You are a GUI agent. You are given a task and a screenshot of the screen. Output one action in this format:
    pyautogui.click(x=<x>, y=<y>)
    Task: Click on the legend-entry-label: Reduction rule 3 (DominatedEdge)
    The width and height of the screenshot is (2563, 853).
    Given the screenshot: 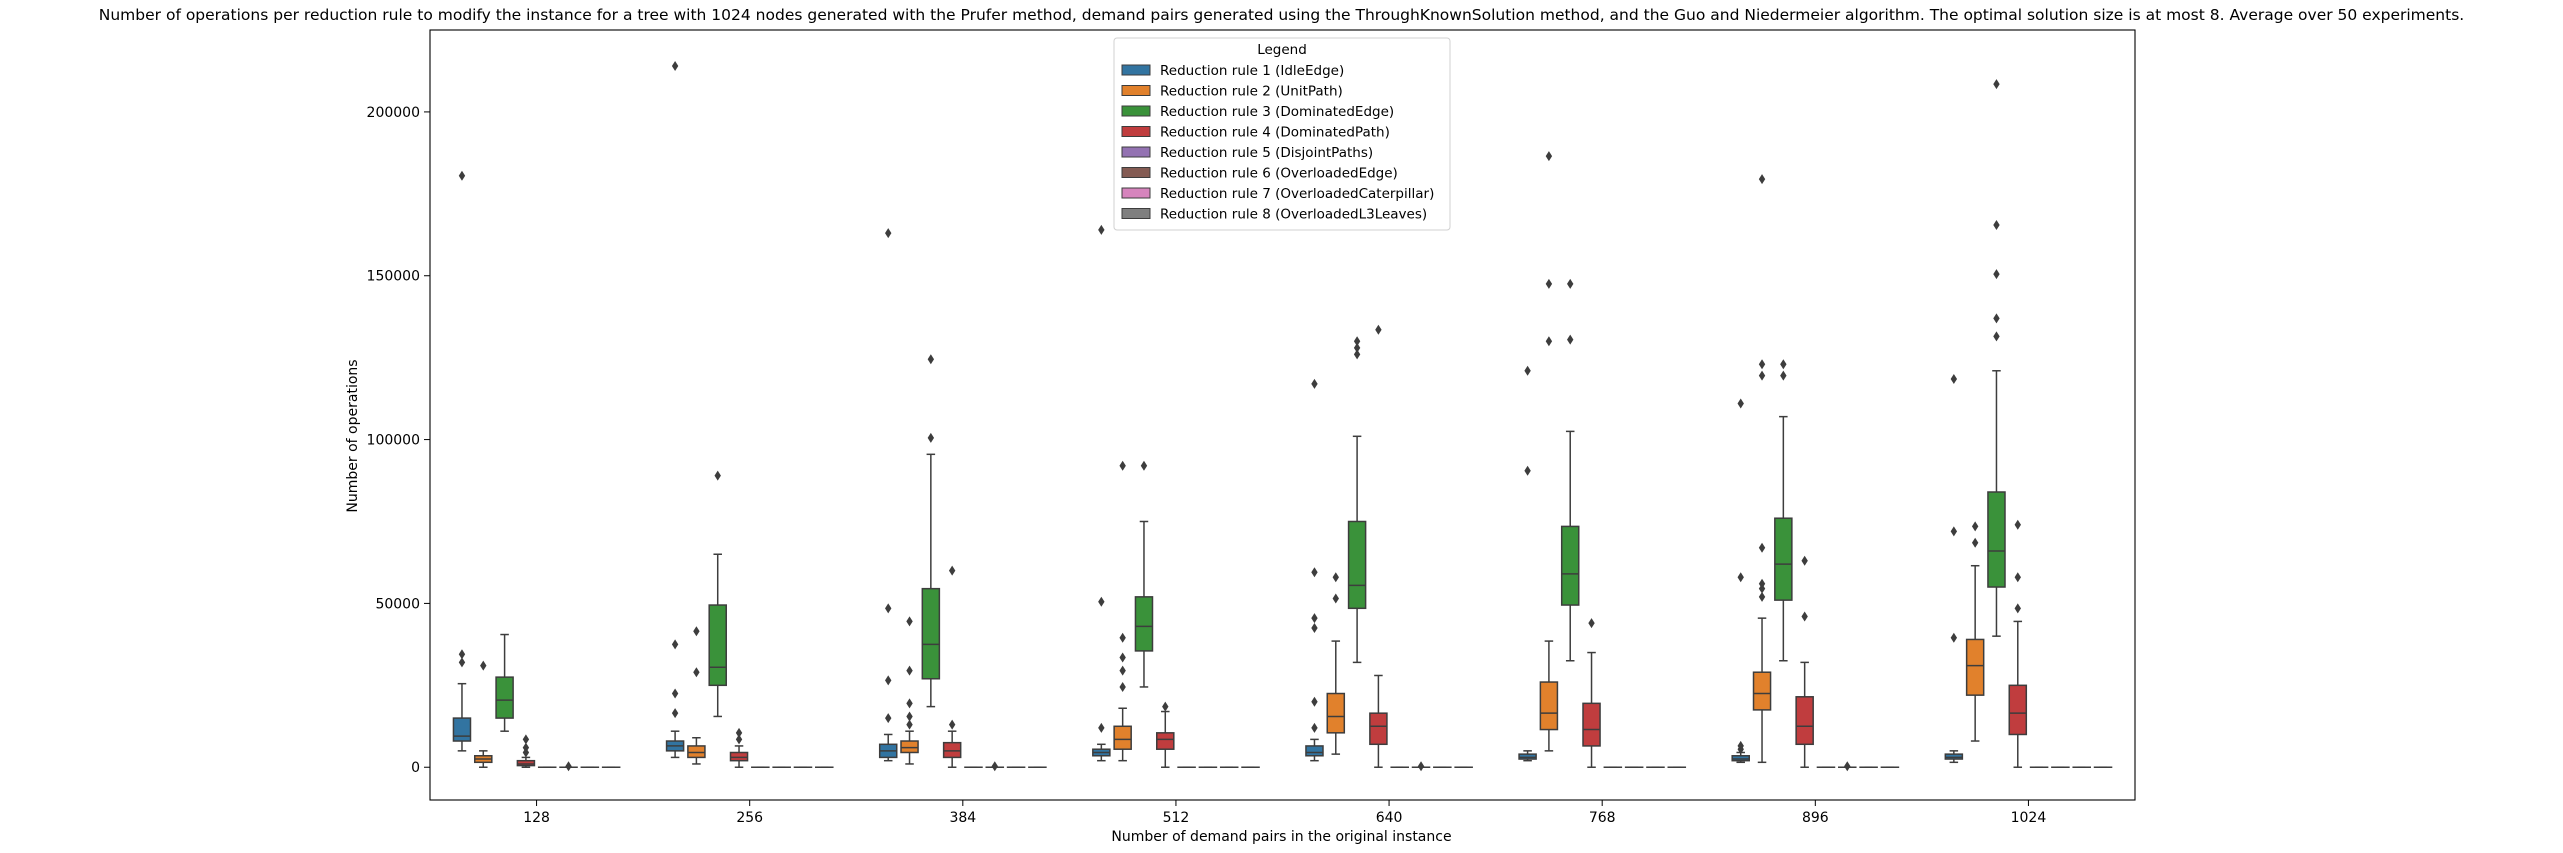 What is the action you would take?
    pyautogui.click(x=1277, y=112)
    